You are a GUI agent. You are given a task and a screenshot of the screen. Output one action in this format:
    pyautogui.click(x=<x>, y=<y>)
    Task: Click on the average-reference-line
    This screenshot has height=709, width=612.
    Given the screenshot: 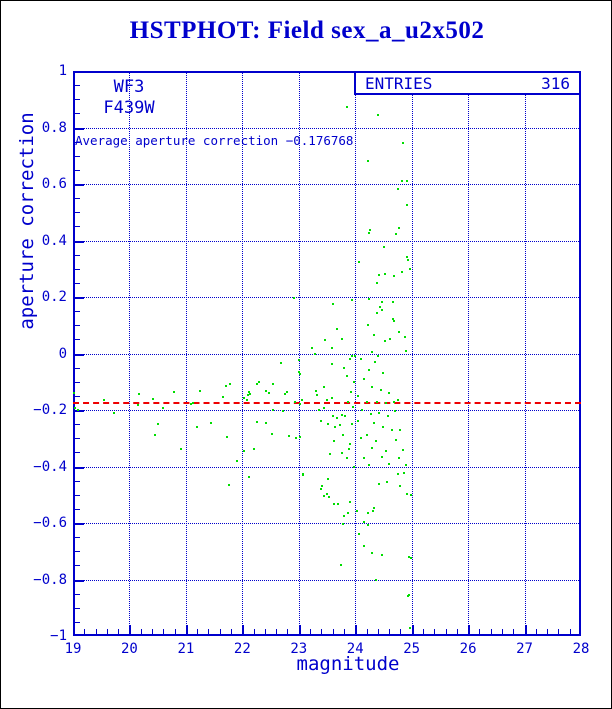 What is the action you would take?
    pyautogui.click(x=327, y=403)
    